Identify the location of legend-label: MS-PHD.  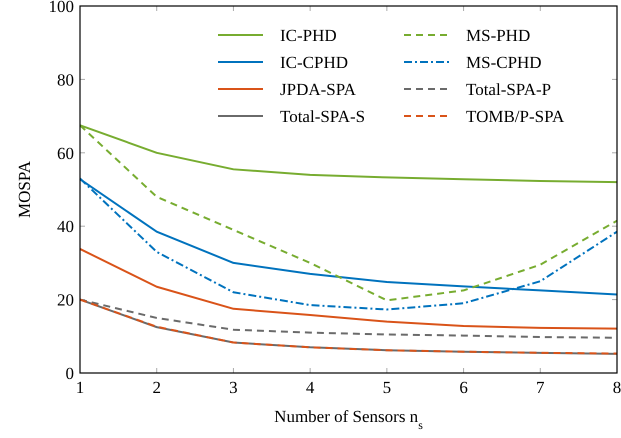
(498, 35).